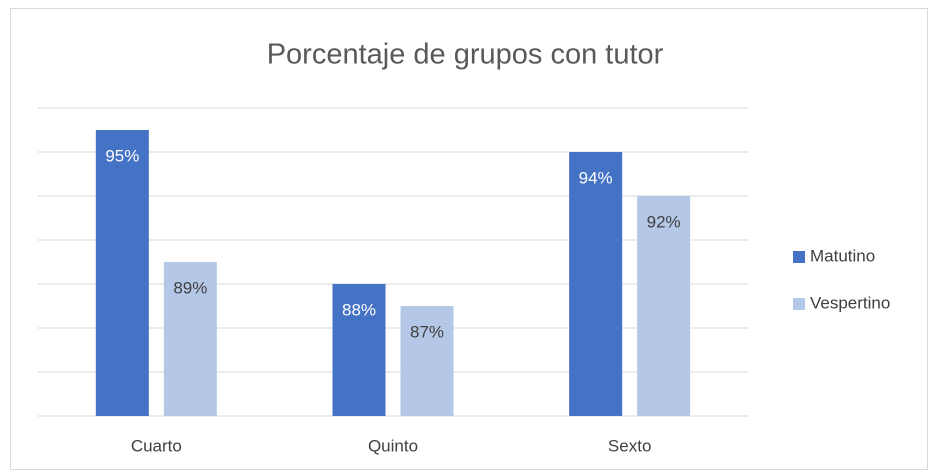  Describe the element at coordinates (664, 221) in the screenshot. I see `data-label: 92%` at that location.